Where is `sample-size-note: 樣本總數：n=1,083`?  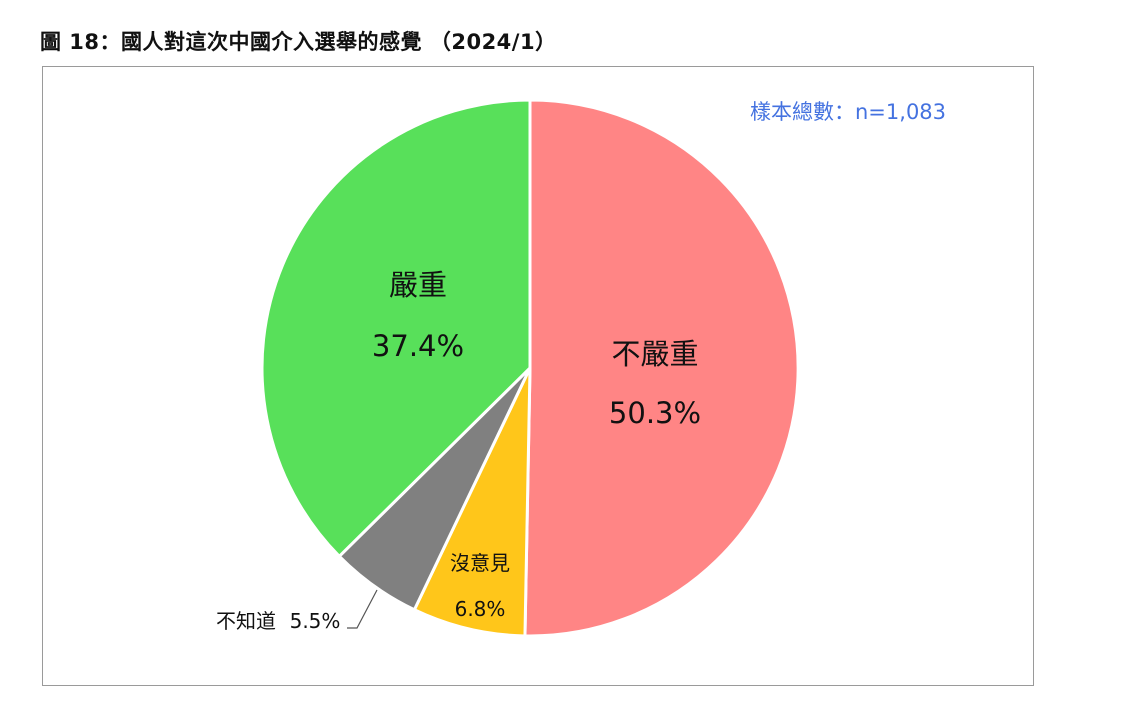
sample-size-note: 樣本總數：n=1,083 is located at coordinates (848, 112).